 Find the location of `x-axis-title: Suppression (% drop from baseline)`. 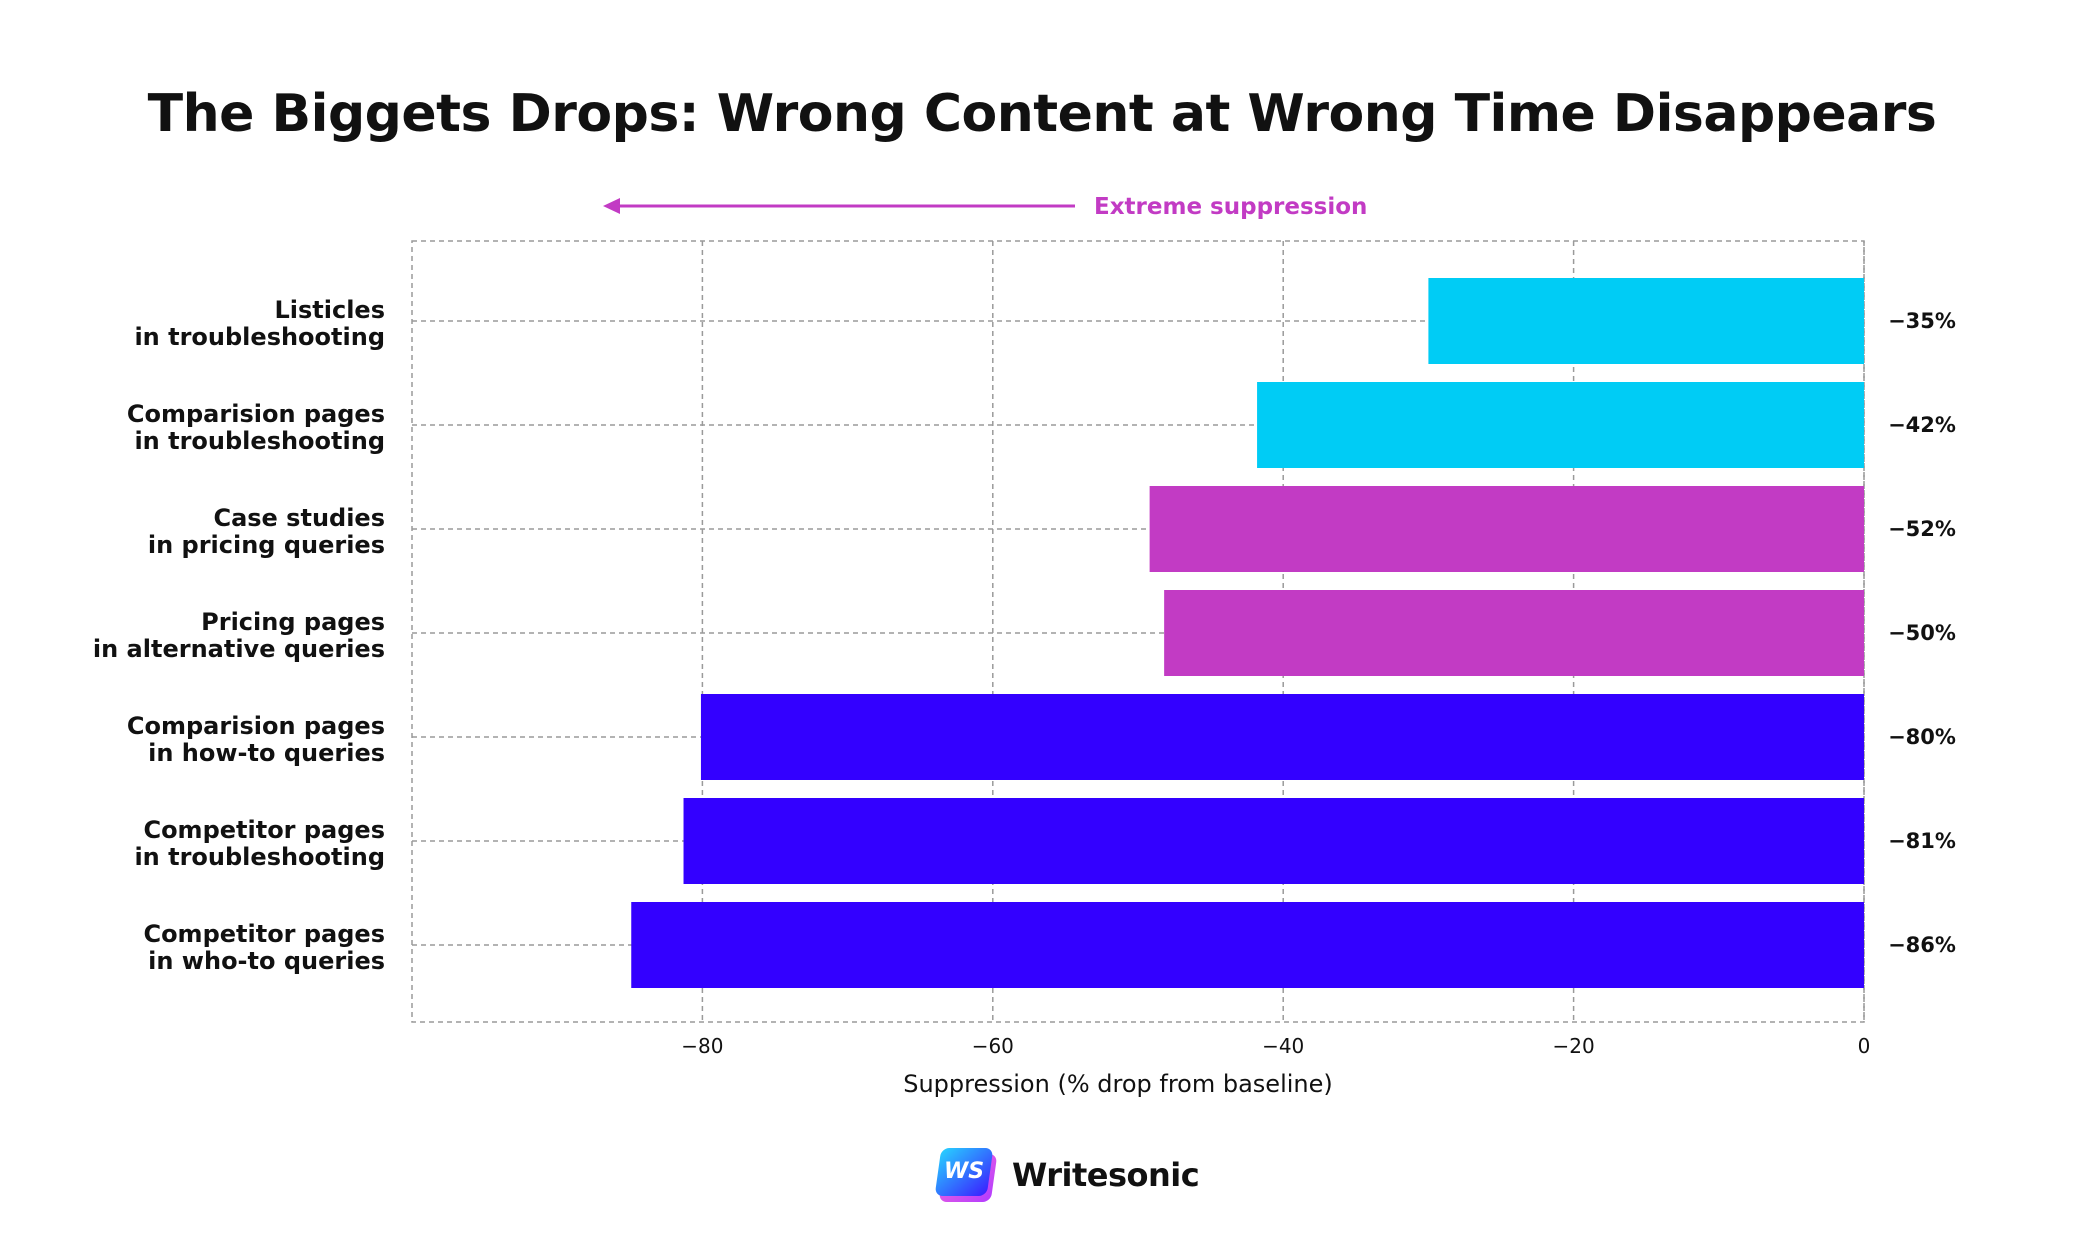

x-axis-title: Suppression (% drop from baseline) is located at coordinates (1118, 1084).